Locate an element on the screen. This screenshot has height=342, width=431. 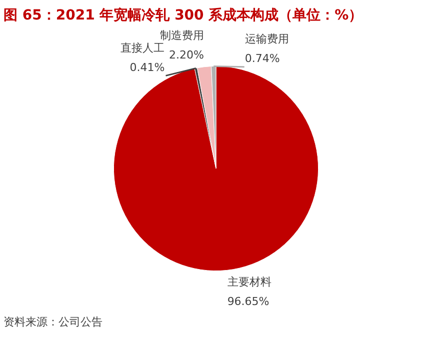
slice-label: 直接人工 is located at coordinates (142, 47).